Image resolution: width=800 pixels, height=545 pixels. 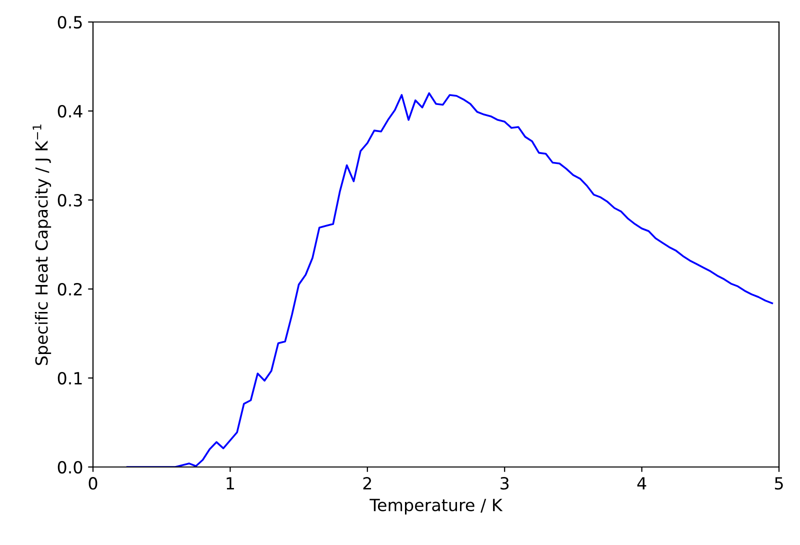 What do you see at coordinates (70, 378) in the screenshot?
I see `y-tick-label: 0.1` at bounding box center [70, 378].